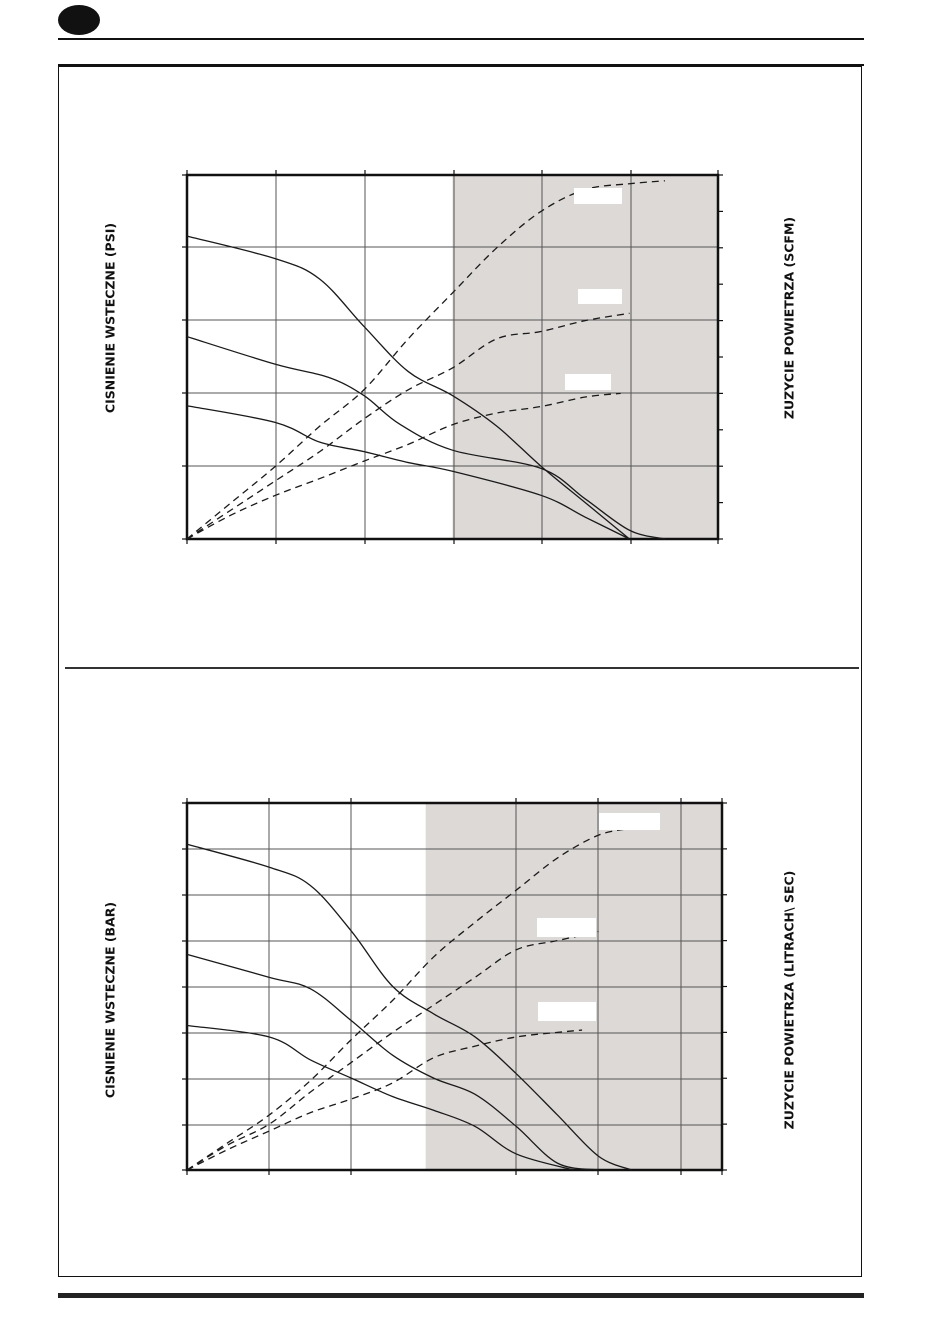 This screenshot has width=950, height=1344. Describe the element at coordinates (461, 39) in the screenshot. I see `header-rule` at that location.